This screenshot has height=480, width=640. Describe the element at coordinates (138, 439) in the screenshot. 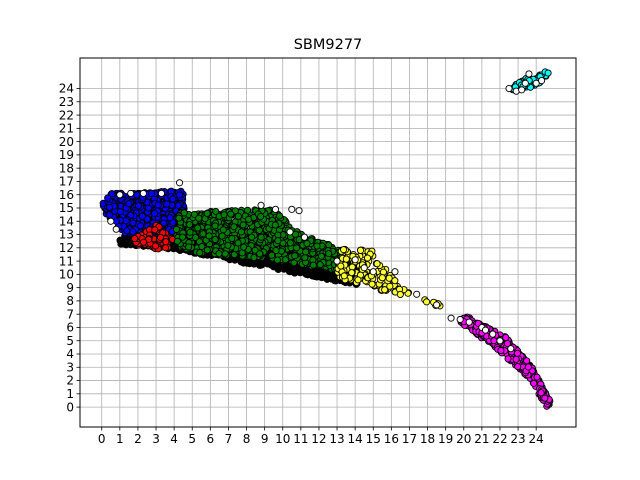

I see `x-tick-label: 2` at that location.